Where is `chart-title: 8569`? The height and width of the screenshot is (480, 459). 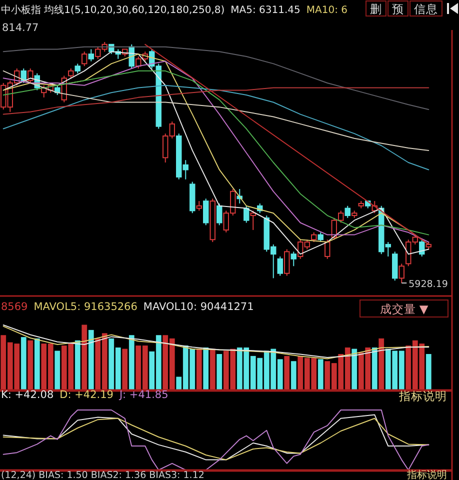 chart-title: 8569 is located at coordinates (14, 307).